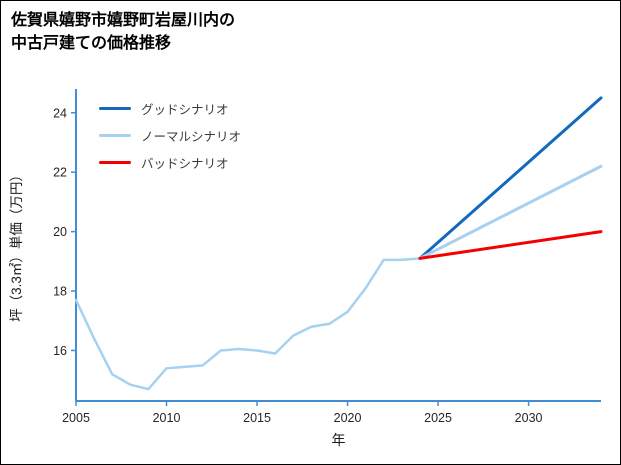 The image size is (621, 465). Describe the element at coordinates (123, 32) in the screenshot. I see `chart-title: 佐賀県嬉野市嬉野町岩屋川内の 中古戸建ての価格推移` at that location.